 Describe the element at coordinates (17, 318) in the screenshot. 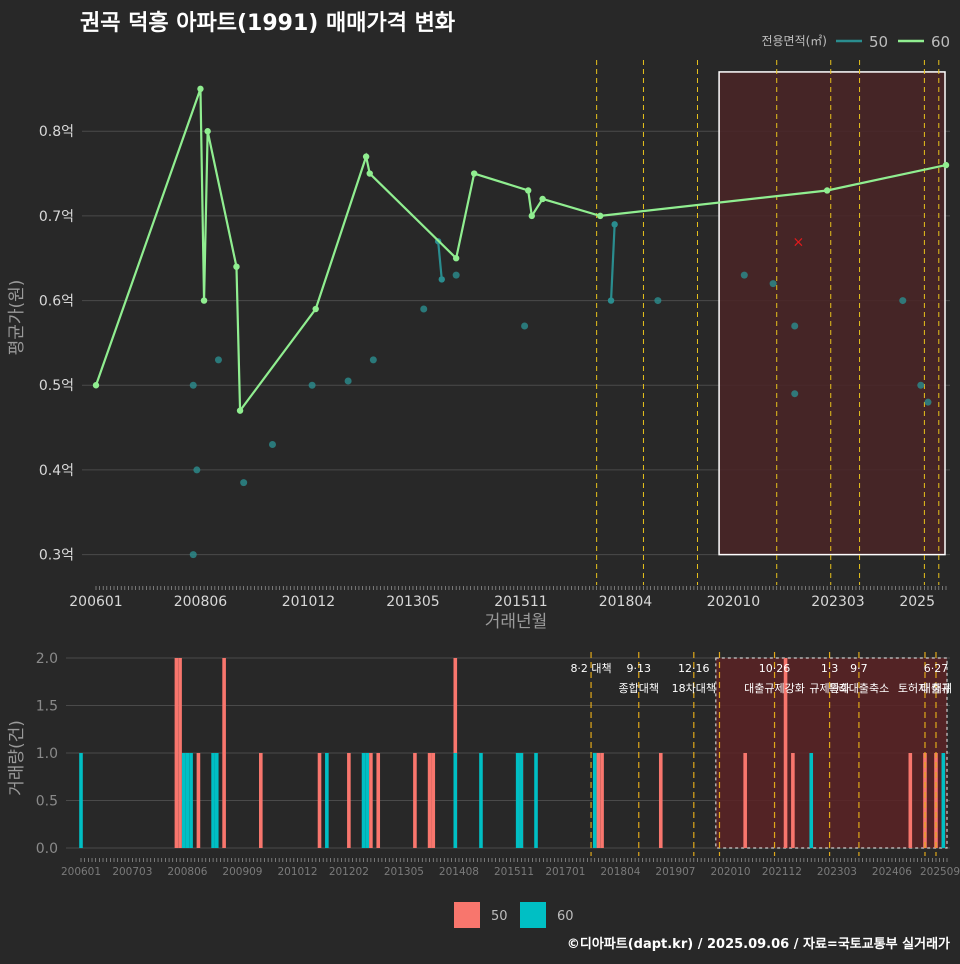

I see `y-axis-title: 평균가(원)` at that location.